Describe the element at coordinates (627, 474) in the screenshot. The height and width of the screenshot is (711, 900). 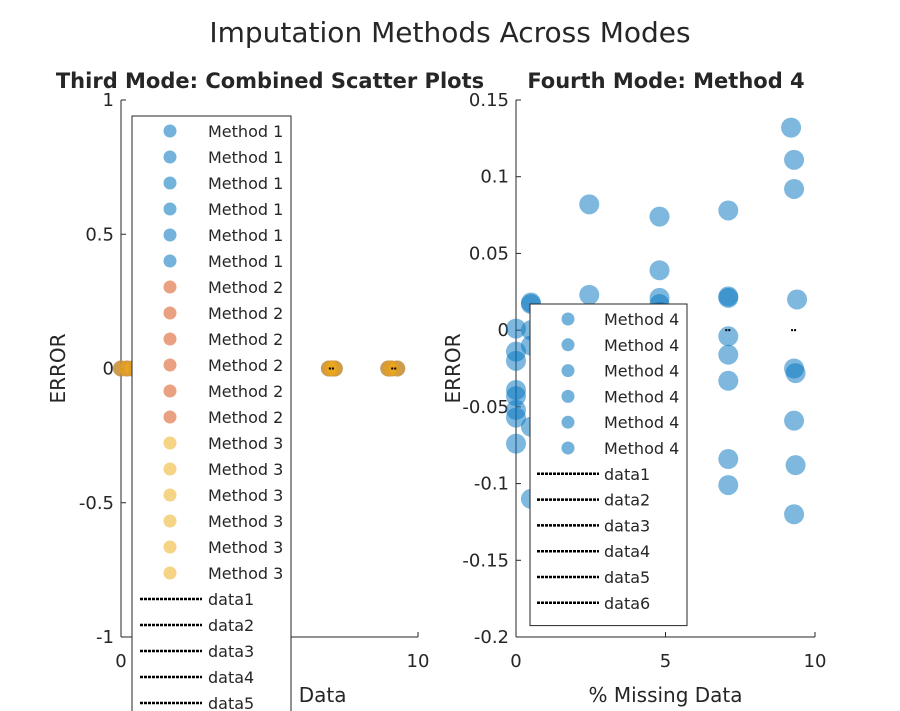
I see `legend-label: data1` at that location.